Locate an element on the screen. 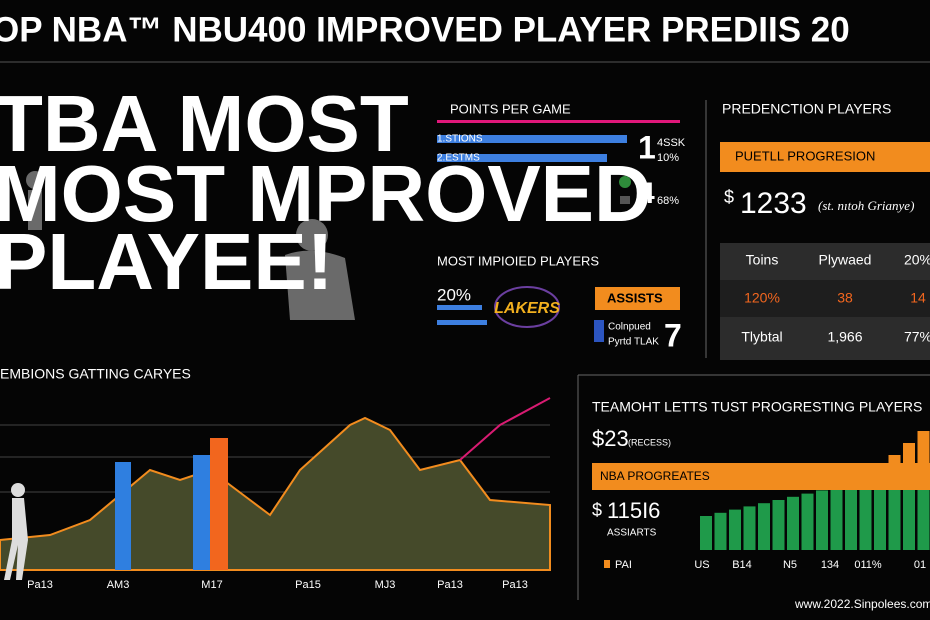  panel-title: MOST IMPIOIED PLAYERS is located at coordinates (518, 260).